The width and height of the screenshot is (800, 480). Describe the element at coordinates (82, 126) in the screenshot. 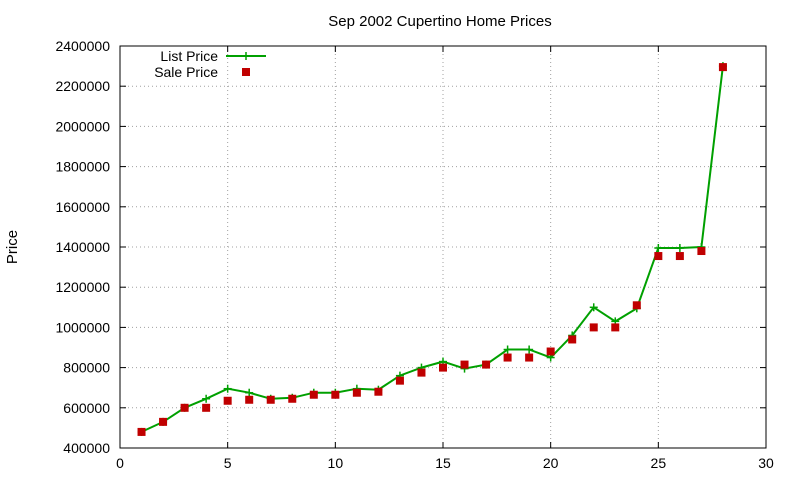

I see `y-tick-label: 2000000` at that location.